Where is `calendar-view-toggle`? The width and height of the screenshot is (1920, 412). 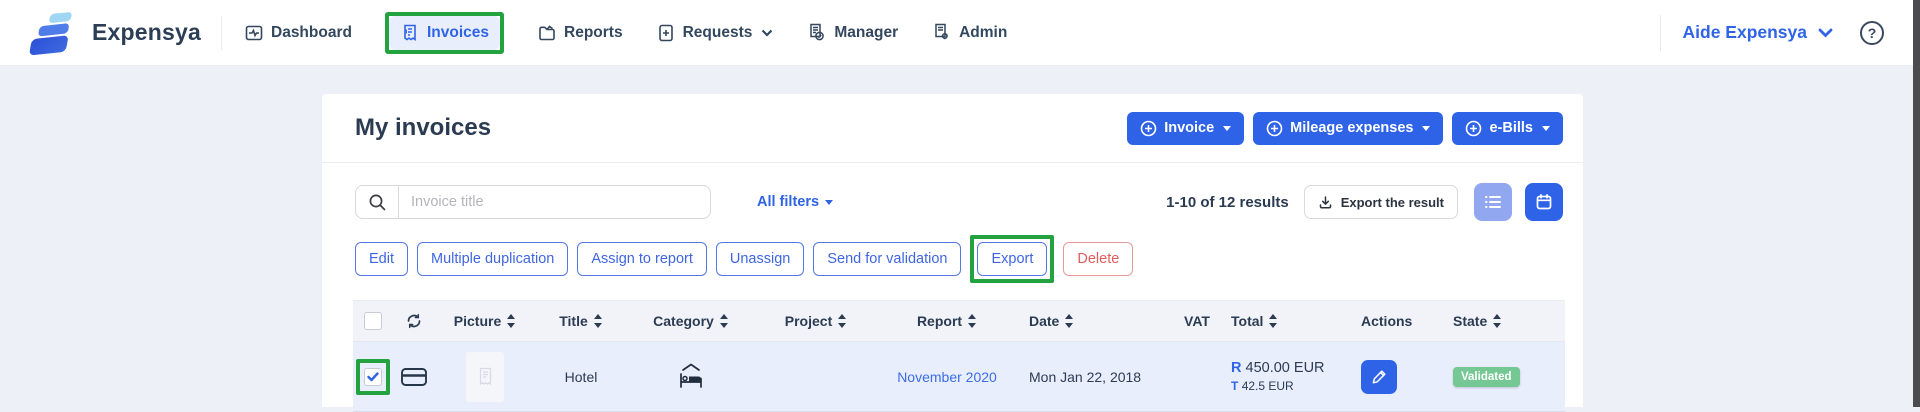 calendar-view-toggle is located at coordinates (1544, 202).